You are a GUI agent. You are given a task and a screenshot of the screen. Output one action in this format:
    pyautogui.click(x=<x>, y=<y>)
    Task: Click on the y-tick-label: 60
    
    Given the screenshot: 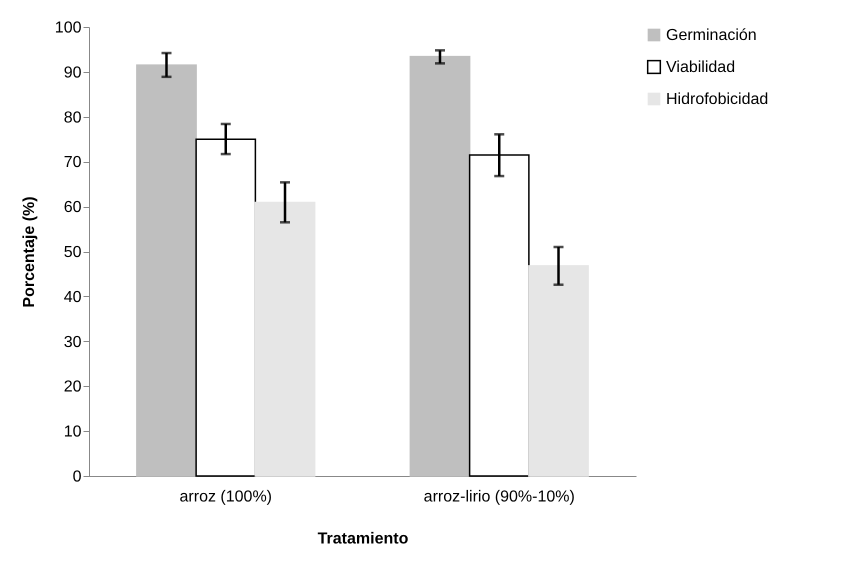 What is the action you would take?
    pyautogui.click(x=73, y=207)
    